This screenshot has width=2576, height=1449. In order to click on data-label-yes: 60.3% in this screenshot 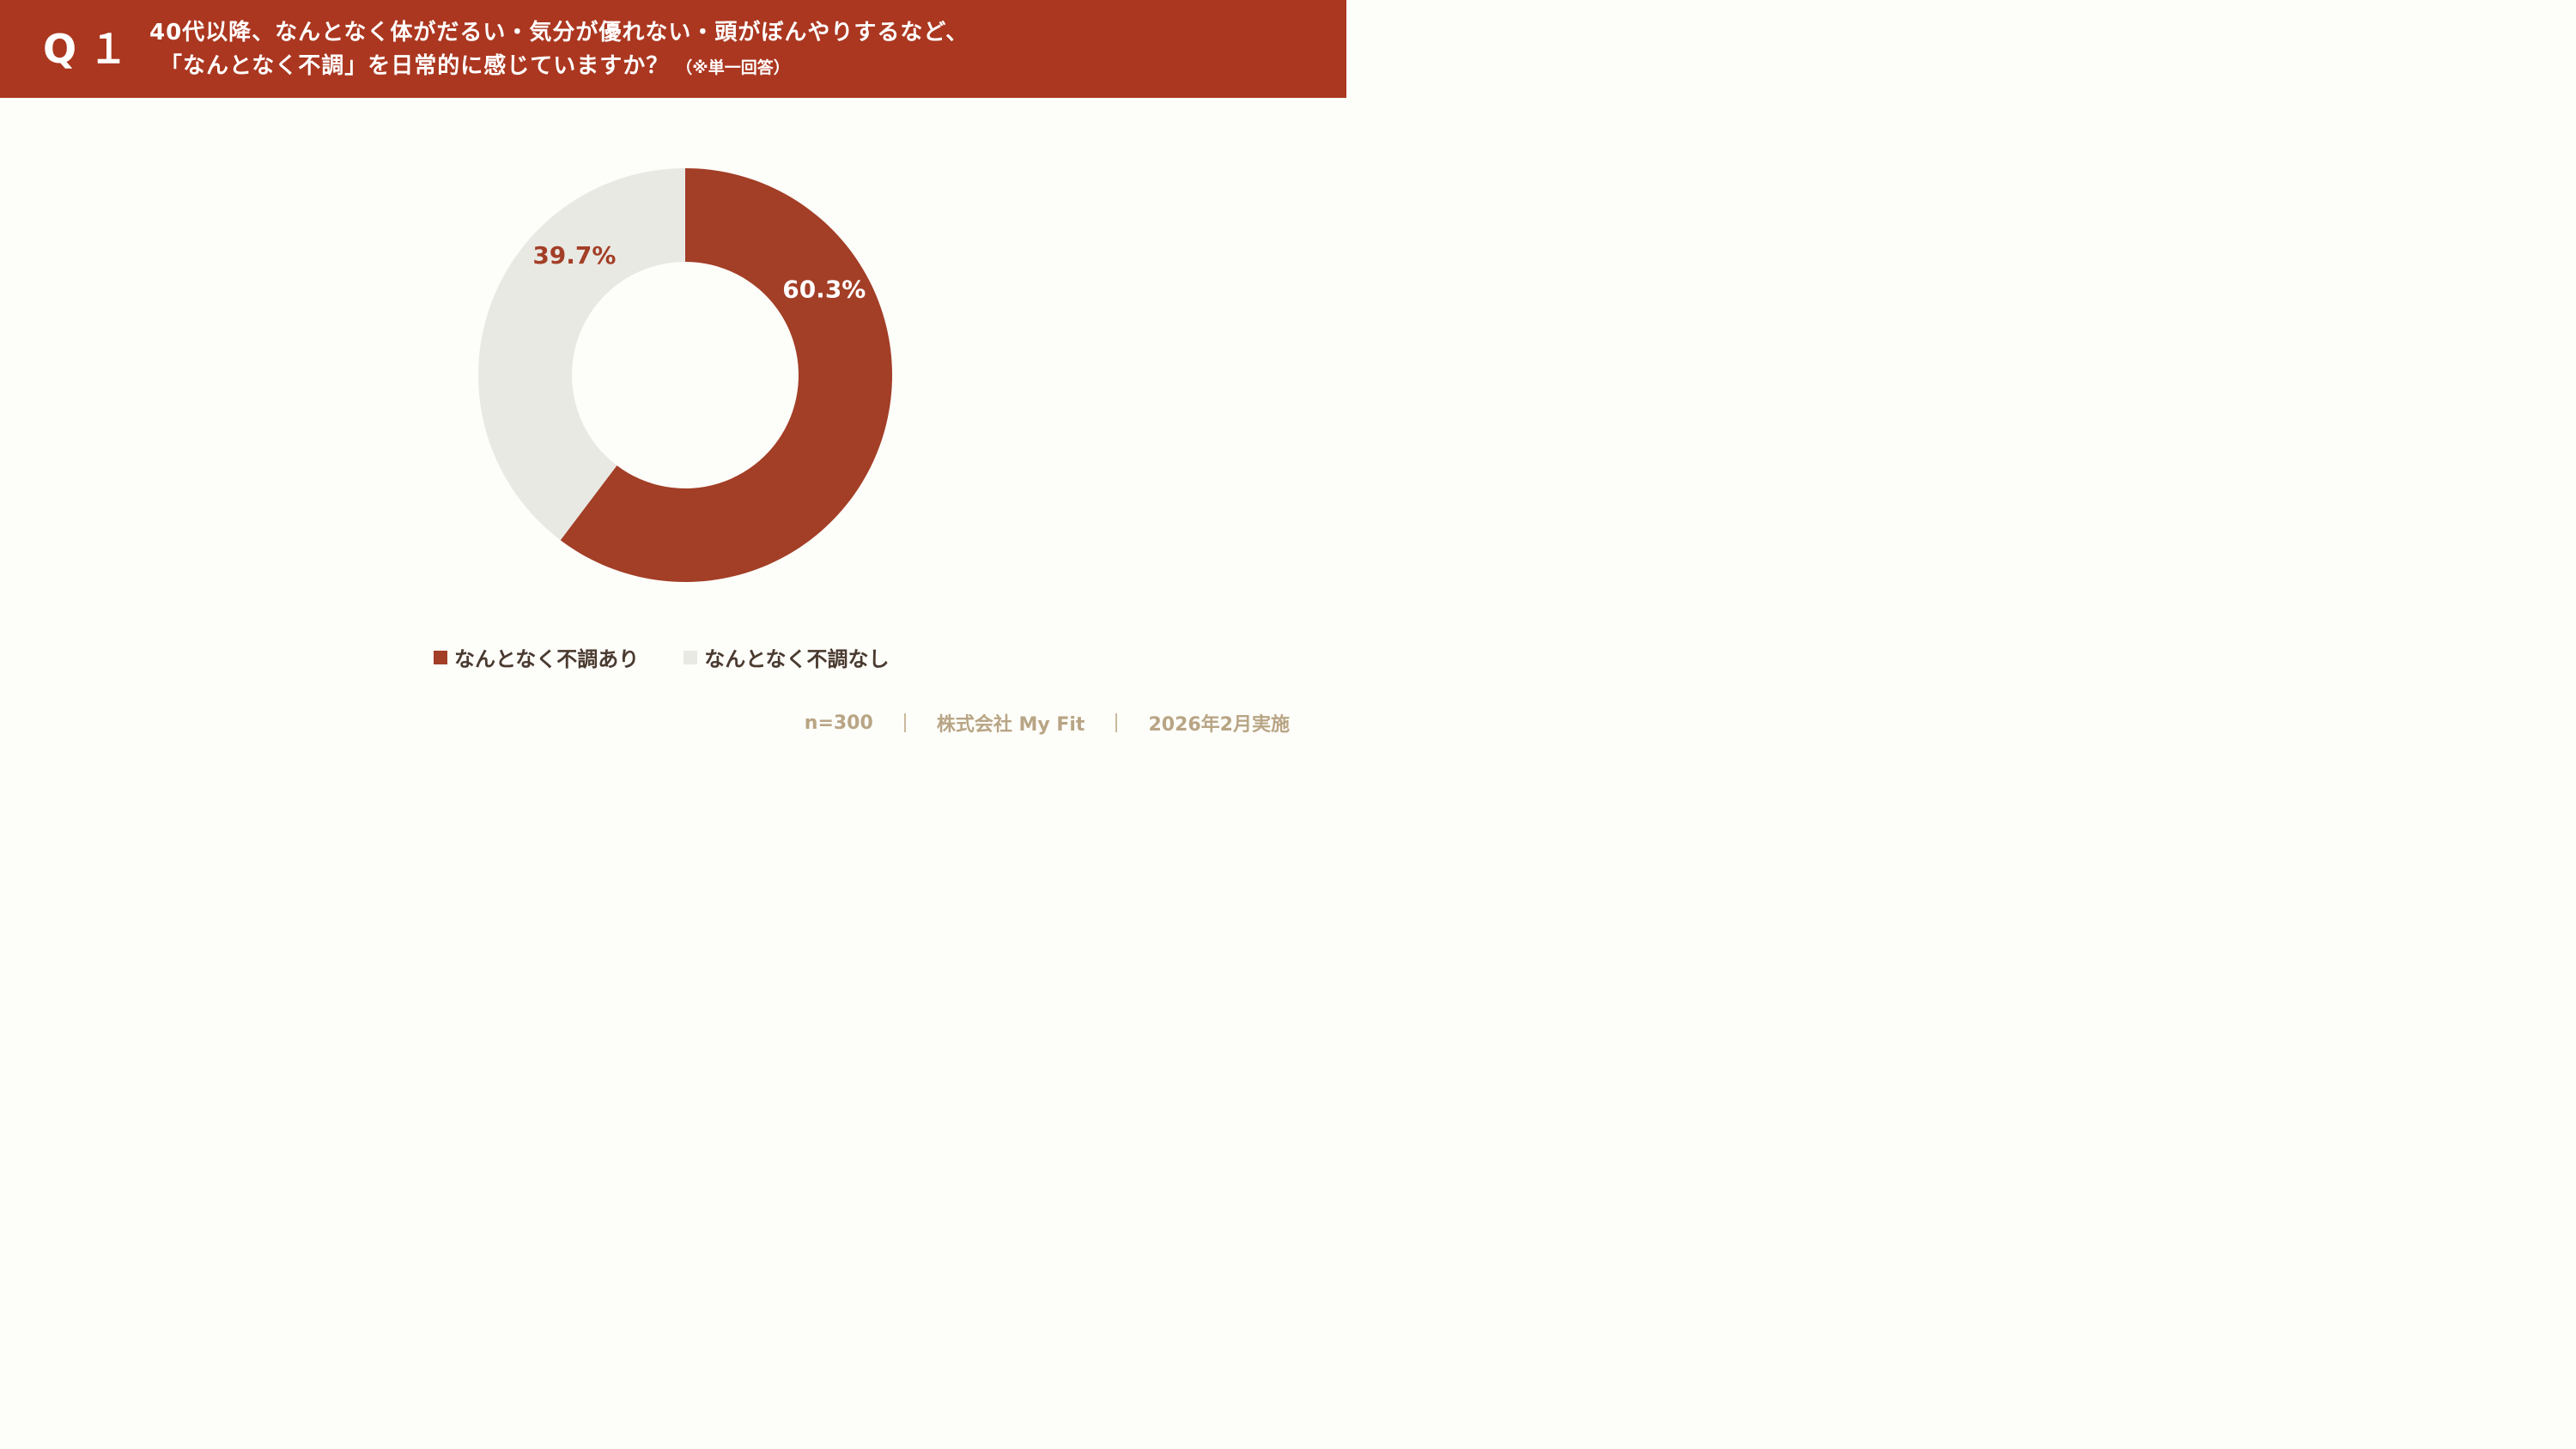, I will do `click(824, 289)`.